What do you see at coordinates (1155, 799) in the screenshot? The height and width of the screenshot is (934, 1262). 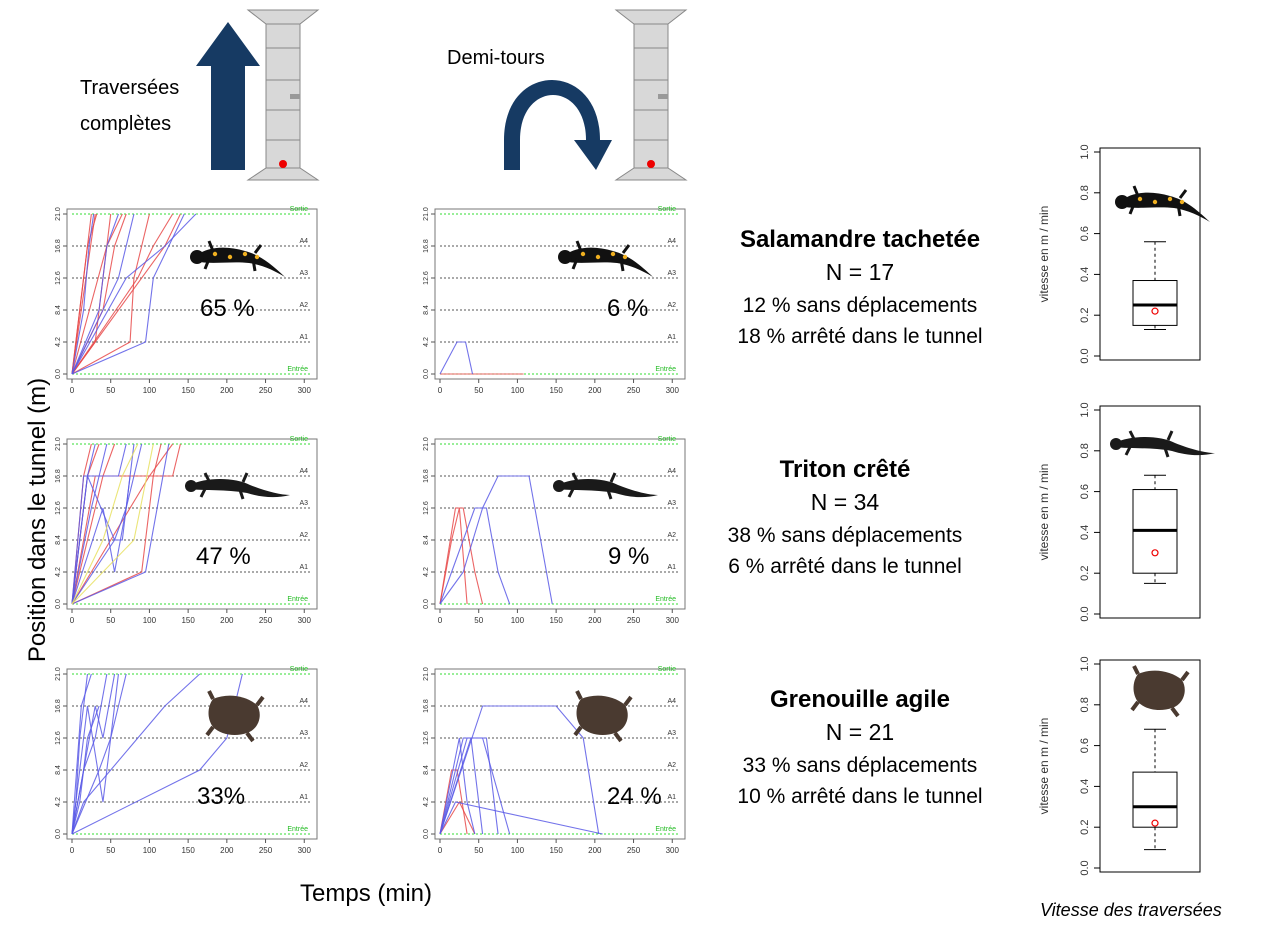 I see `iqr-box` at bounding box center [1155, 799].